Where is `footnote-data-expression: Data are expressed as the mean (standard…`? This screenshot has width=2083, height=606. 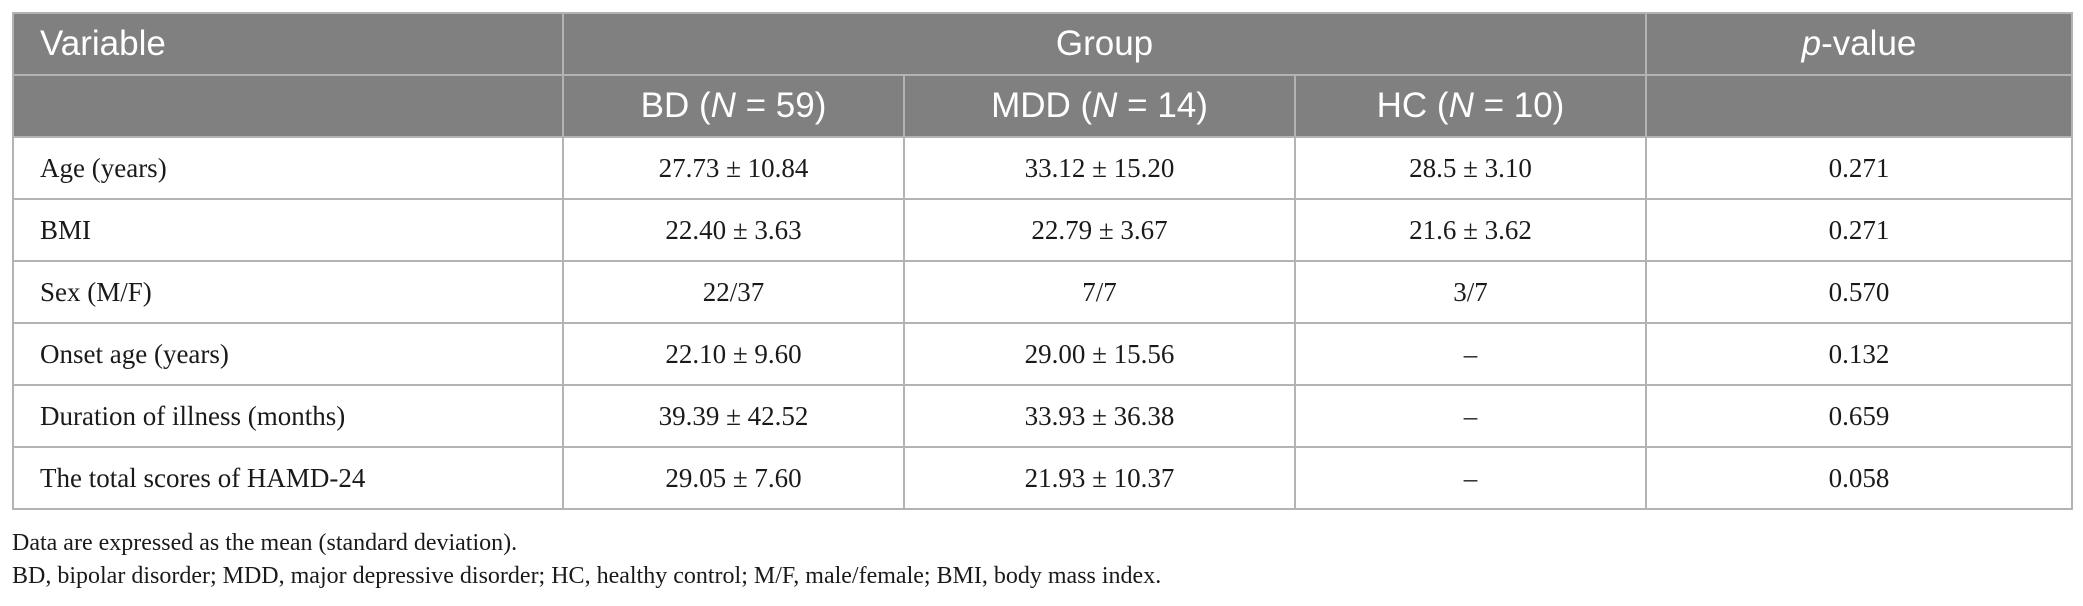
footnote-data-expression: Data are expressed as the mean (standard… is located at coordinates (265, 543).